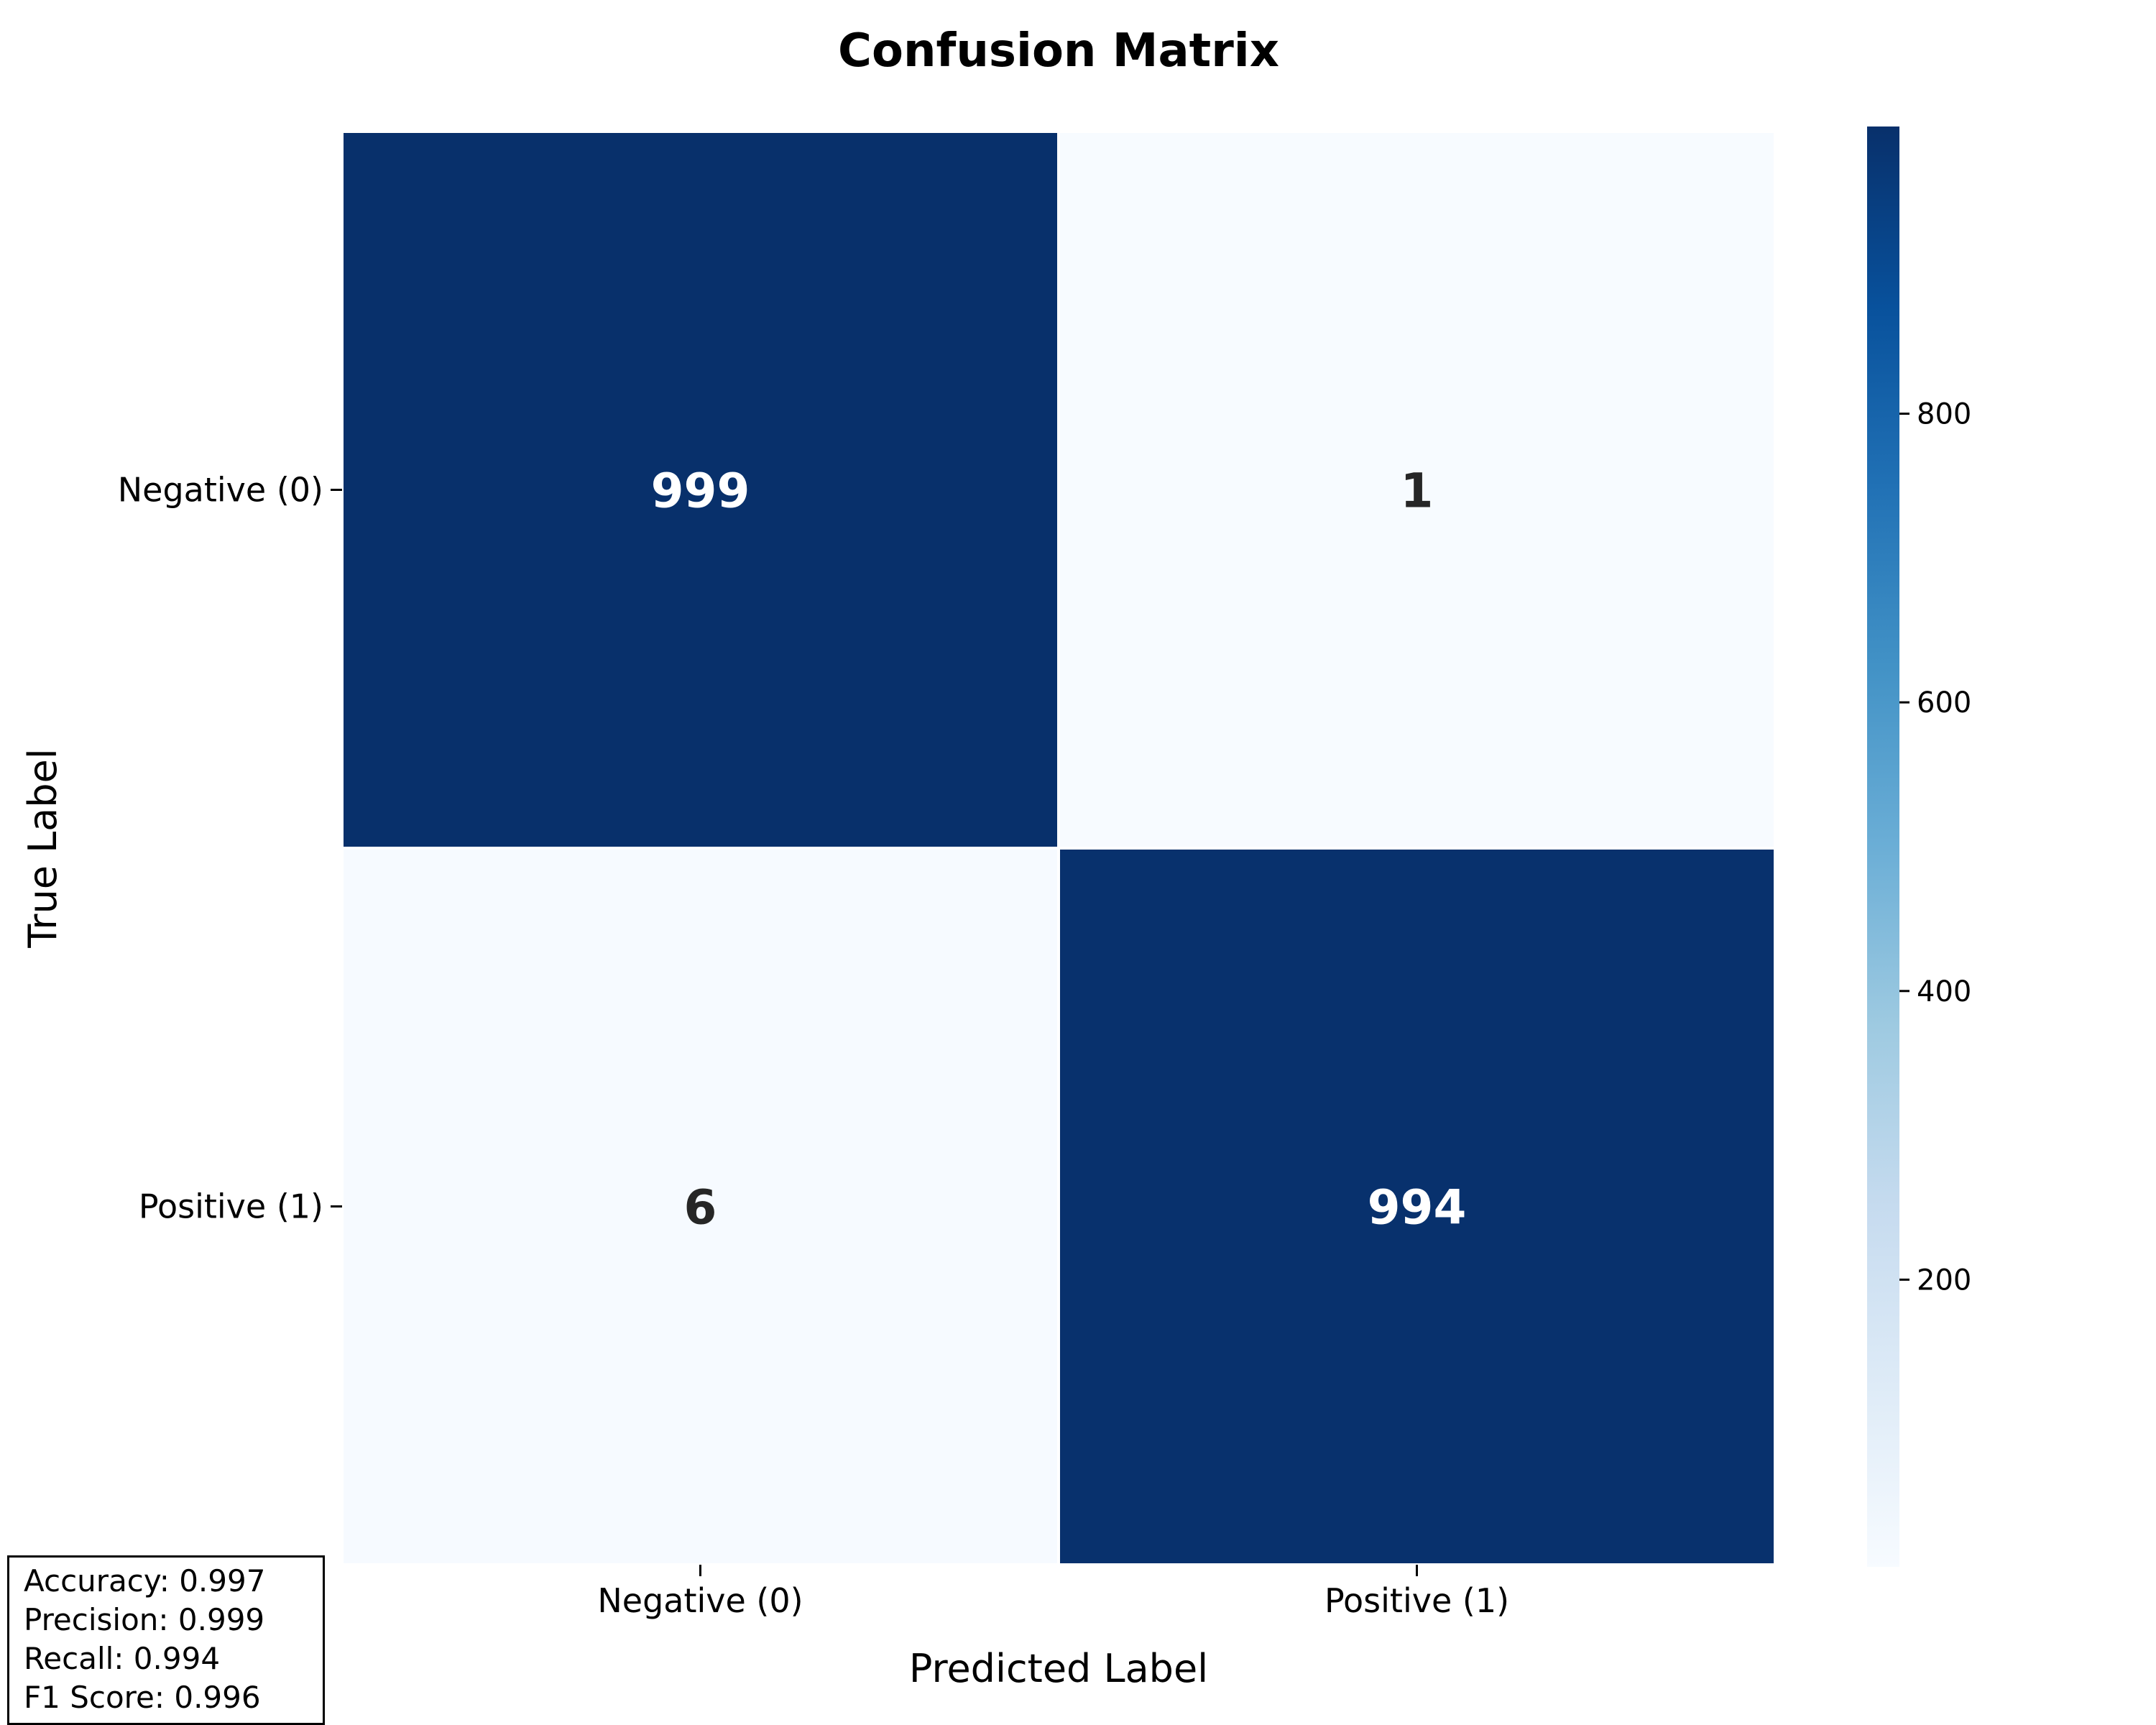 Image resolution: width=2156 pixels, height=1725 pixels. I want to click on x-axis-label: Predicted Label, so click(1058, 1668).